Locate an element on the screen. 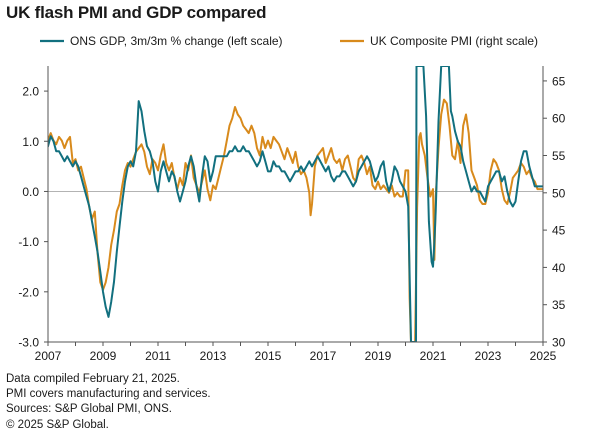  footnote-sources: Sources: S&P Global PMI, ONS. is located at coordinates (89, 409).